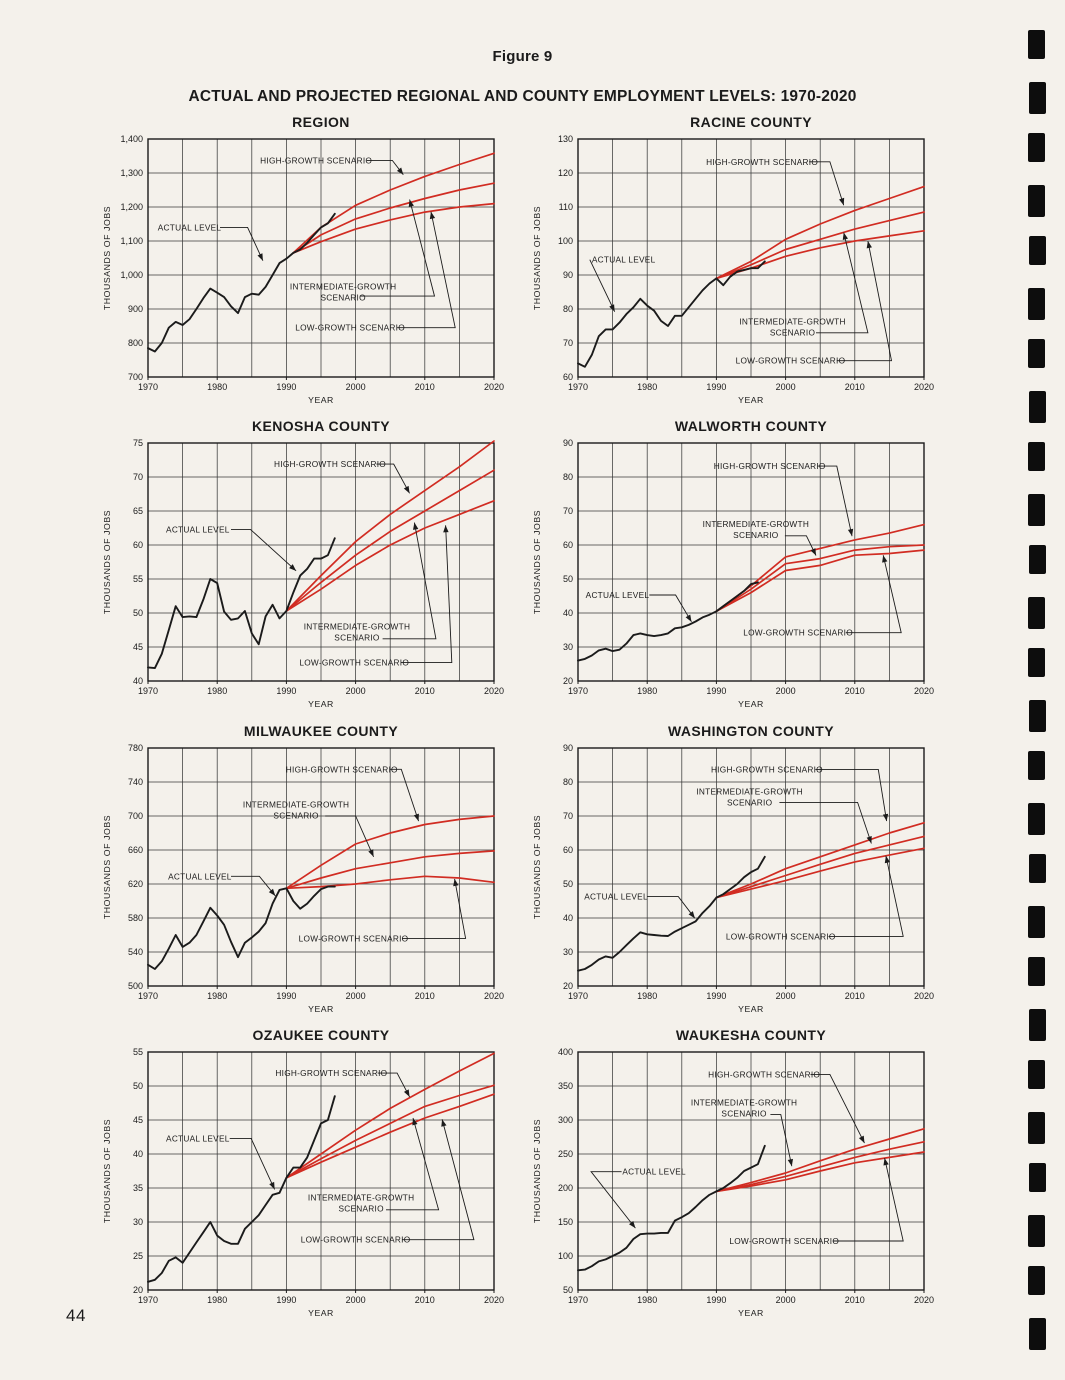  I want to click on y-tick-labels: 20 30 40 50 60 70 80 90, so click(568, 867).